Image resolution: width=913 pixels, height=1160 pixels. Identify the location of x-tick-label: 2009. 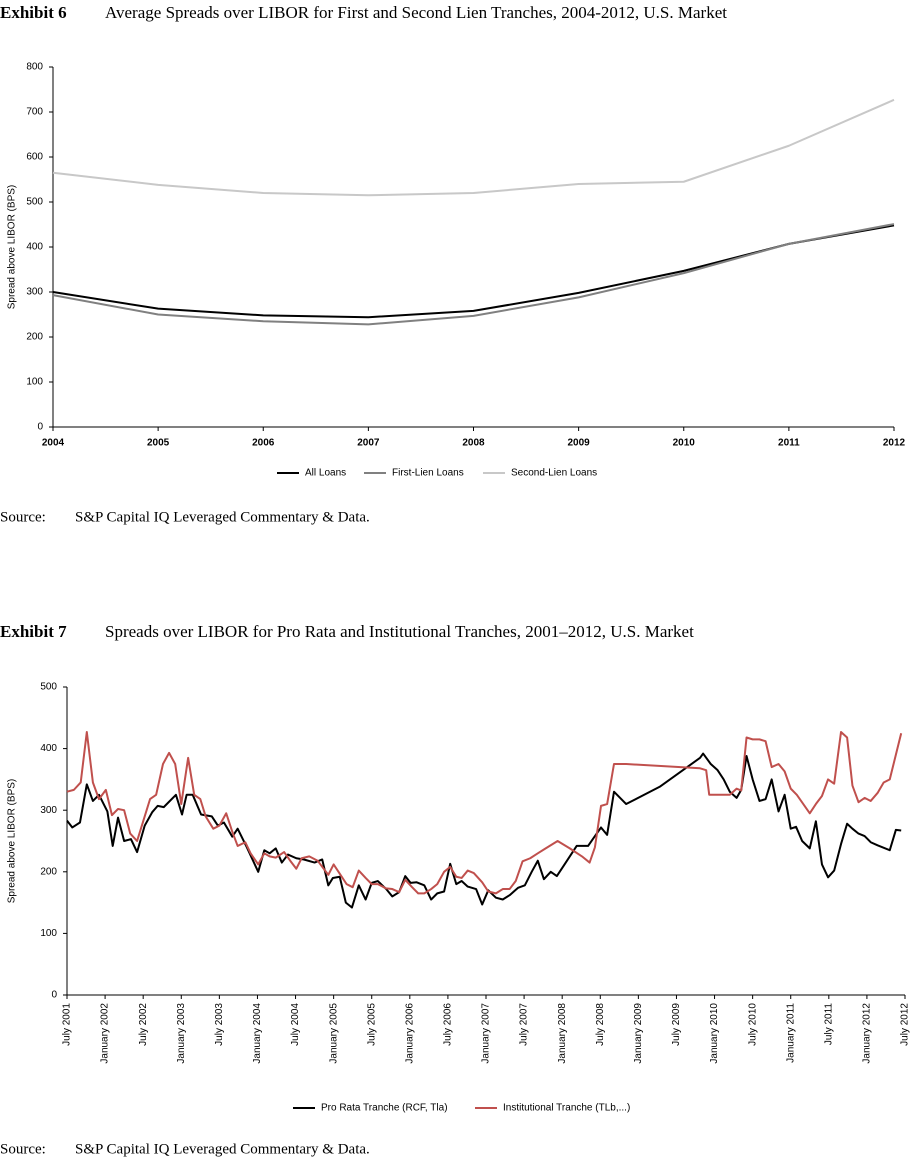
(579, 443).